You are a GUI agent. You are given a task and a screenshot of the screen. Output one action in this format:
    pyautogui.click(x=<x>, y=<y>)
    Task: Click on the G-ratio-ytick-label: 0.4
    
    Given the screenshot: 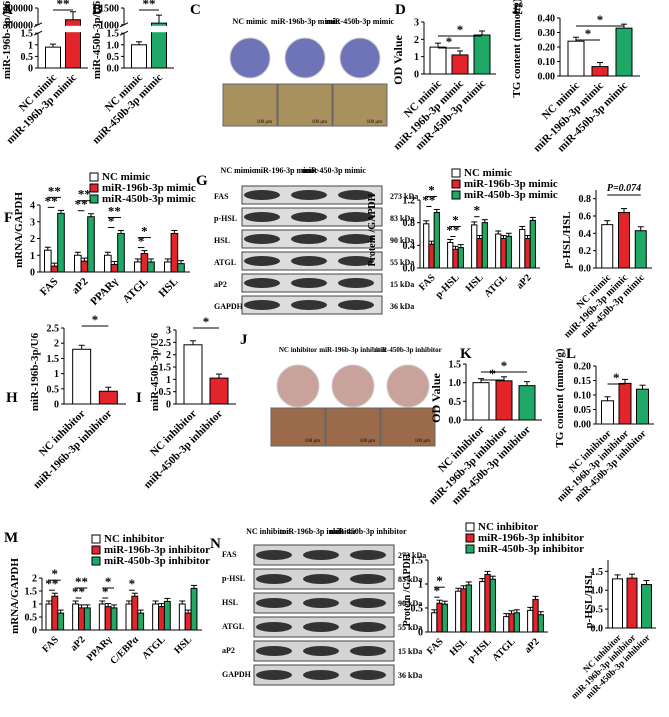 What is the action you would take?
    pyautogui.click(x=585, y=234)
    